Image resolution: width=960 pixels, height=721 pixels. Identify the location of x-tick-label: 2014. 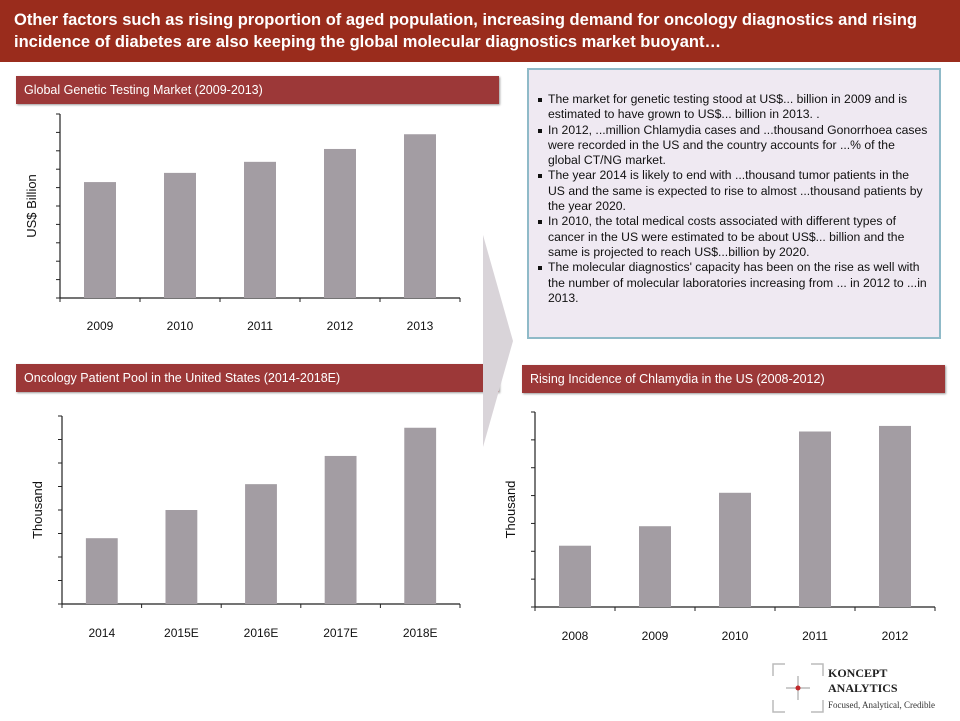
(101, 633).